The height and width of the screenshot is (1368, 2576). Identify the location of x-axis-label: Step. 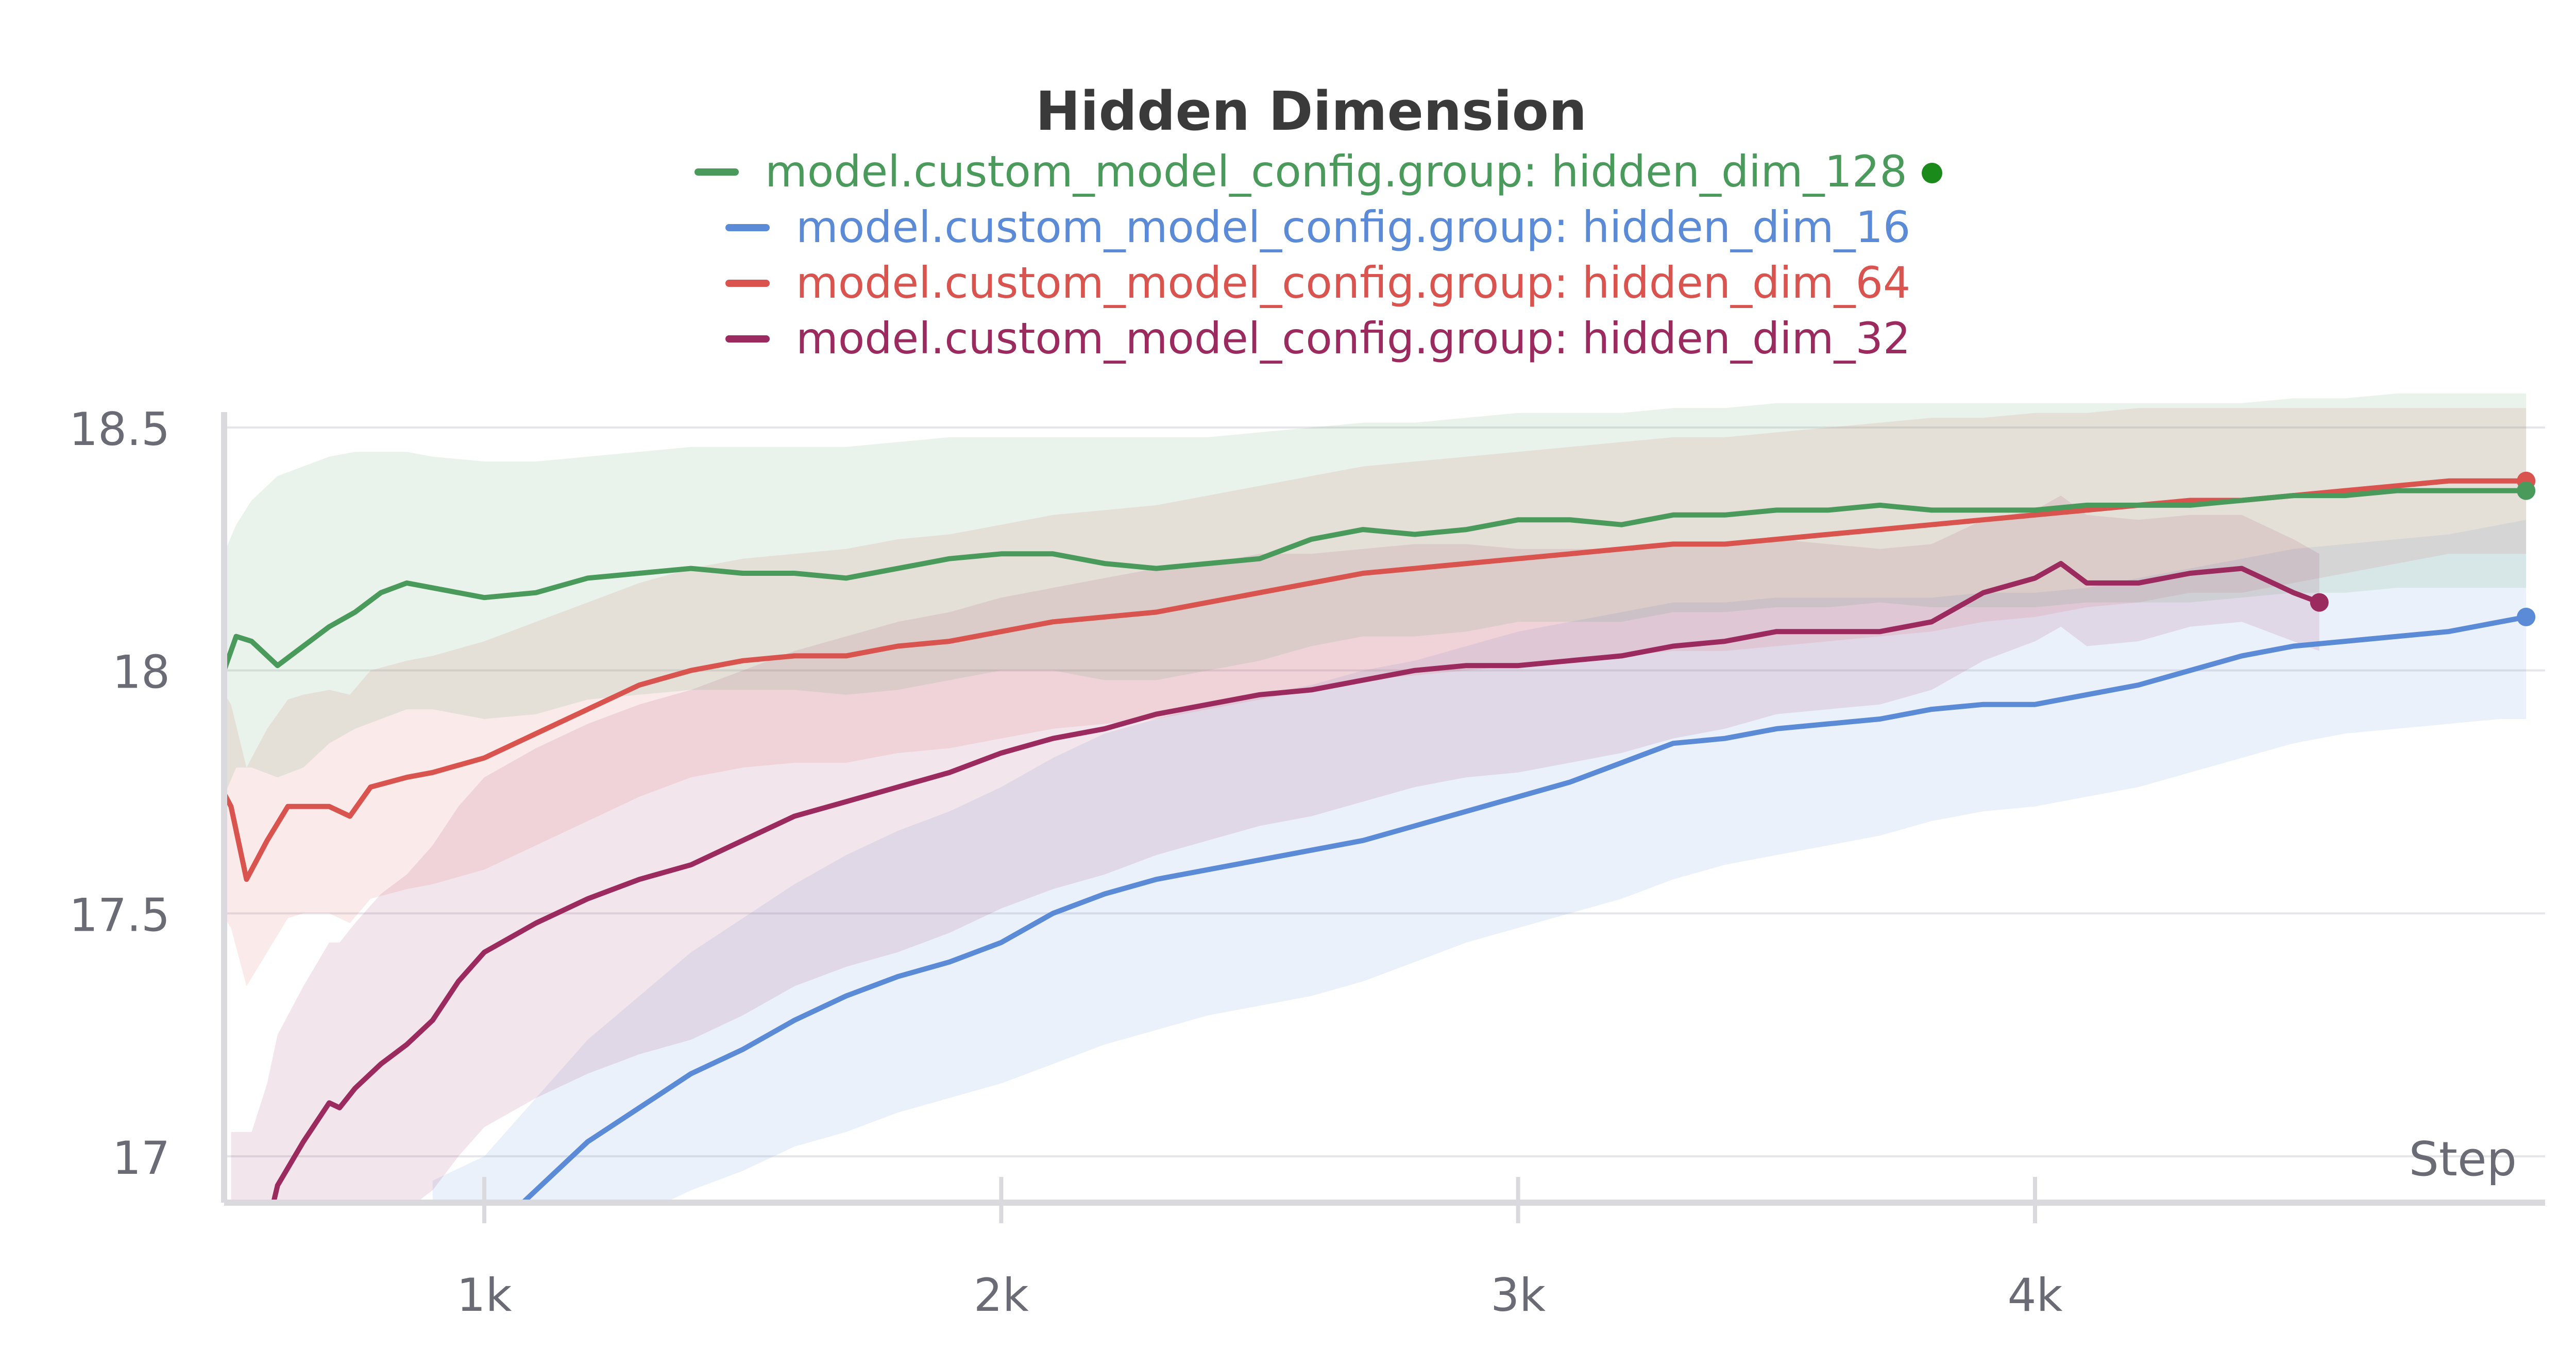
(2463, 1159).